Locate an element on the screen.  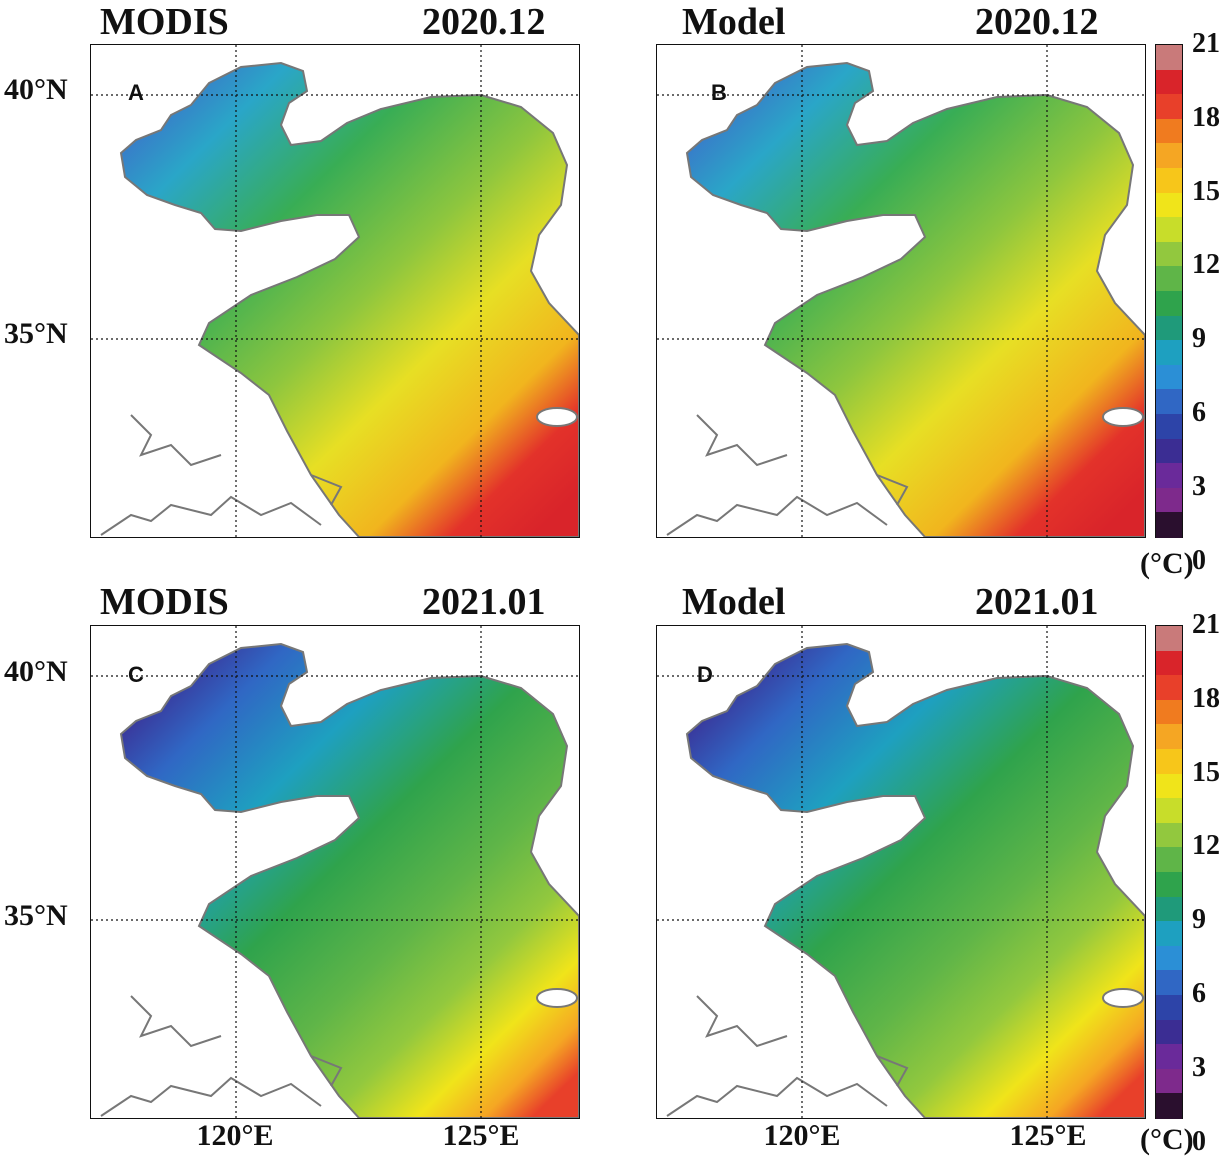
panel-a-source: MODIS is located at coordinates (164, 22).